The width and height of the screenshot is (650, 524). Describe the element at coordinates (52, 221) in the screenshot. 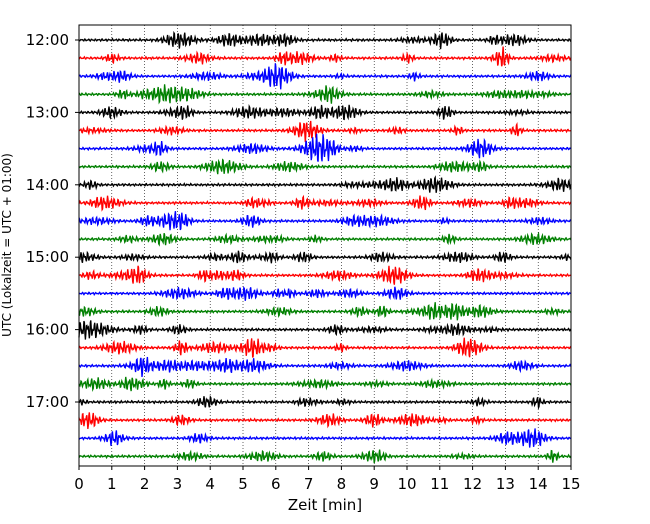

I see `y-axis: 12:00 13:00 14:00 15:00 16:00 17:00` at that location.